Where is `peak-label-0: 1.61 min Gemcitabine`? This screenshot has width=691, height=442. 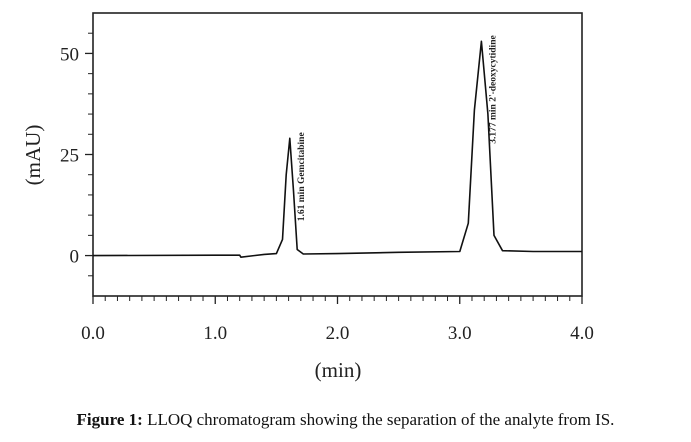
peak-label-0: 1.61 min Gemcitabine is located at coordinates (302, 176).